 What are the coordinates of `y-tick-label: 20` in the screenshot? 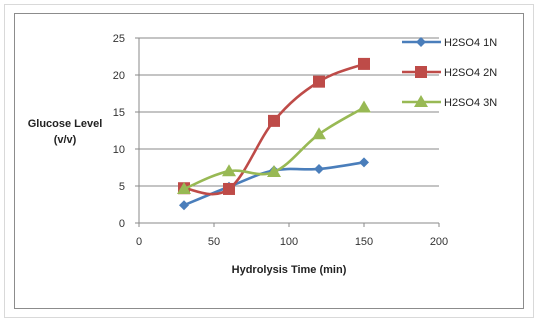 It's located at (119, 76).